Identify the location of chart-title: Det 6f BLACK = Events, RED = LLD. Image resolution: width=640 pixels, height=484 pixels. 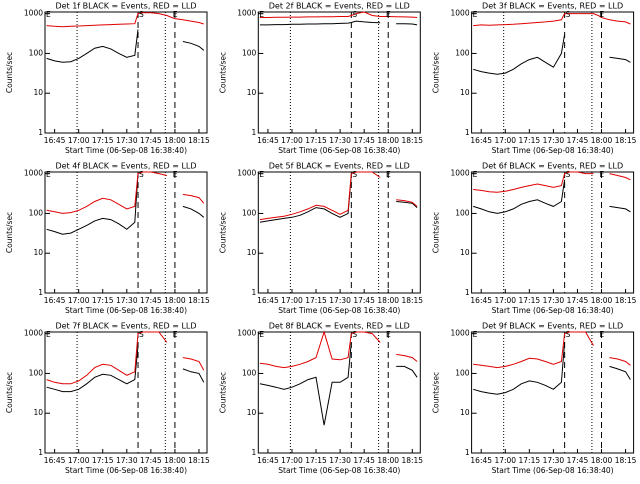
(552, 166).